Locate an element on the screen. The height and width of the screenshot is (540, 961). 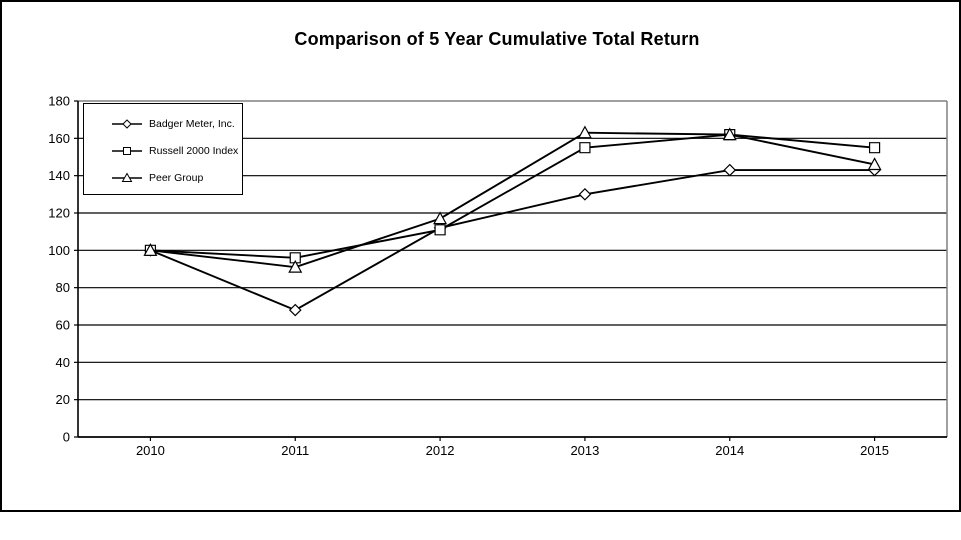
legend-item-peer-group: Peer Group is located at coordinates (177, 178).